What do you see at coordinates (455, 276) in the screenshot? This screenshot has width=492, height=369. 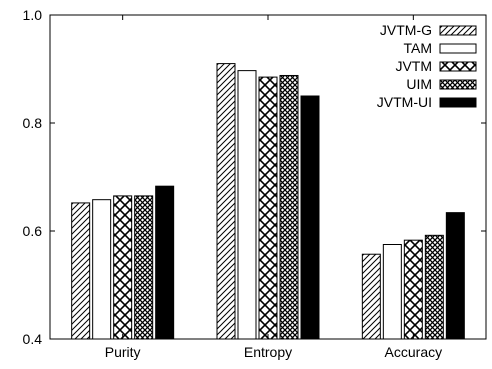 I see `bar-jvtm-ui-accuracy` at bounding box center [455, 276].